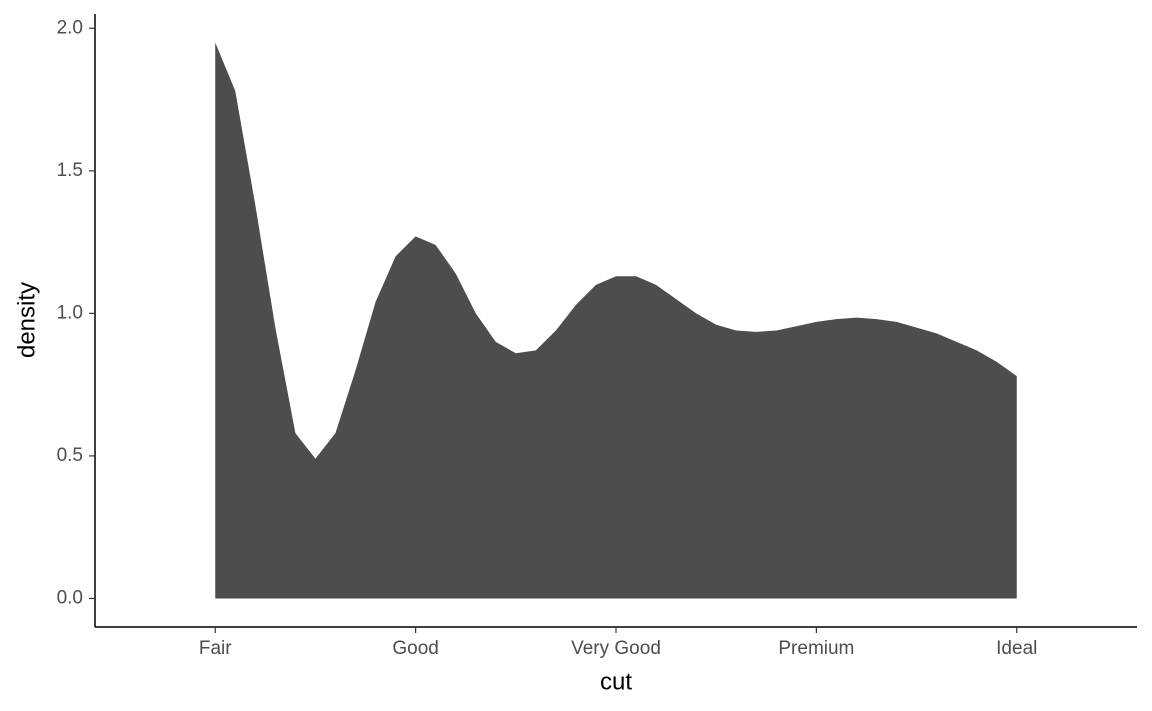 Image resolution: width=1152 pixels, height=711 pixels. What do you see at coordinates (70, 27) in the screenshot?
I see `y-tick-label: 2.0` at bounding box center [70, 27].